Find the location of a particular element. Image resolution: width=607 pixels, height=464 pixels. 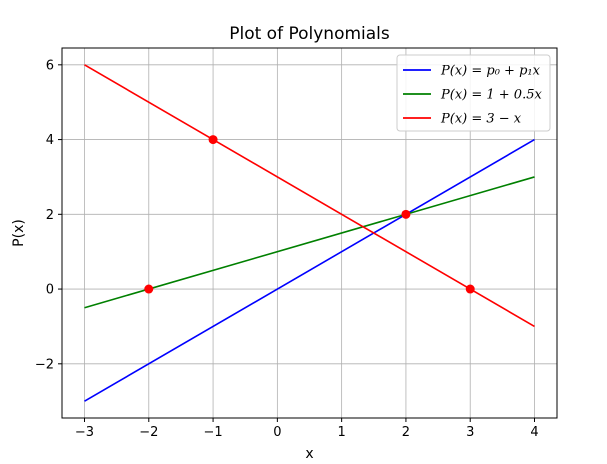

chart-title: Plot of Polynomials is located at coordinates (309, 34).